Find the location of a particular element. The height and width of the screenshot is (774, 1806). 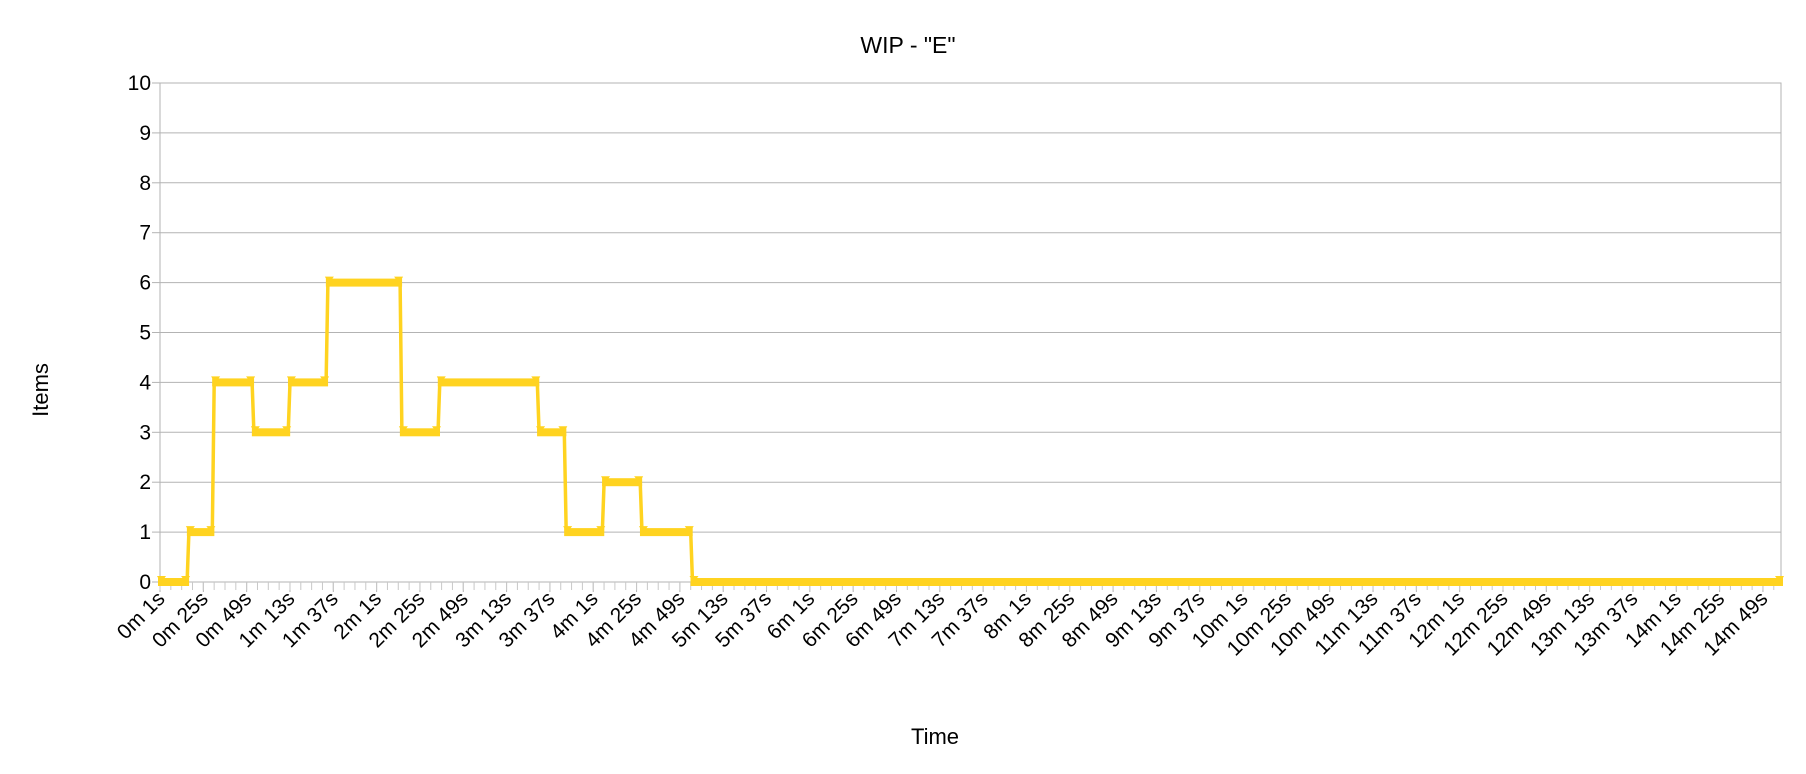

y-tick-label-9: 9 is located at coordinates (145, 133).